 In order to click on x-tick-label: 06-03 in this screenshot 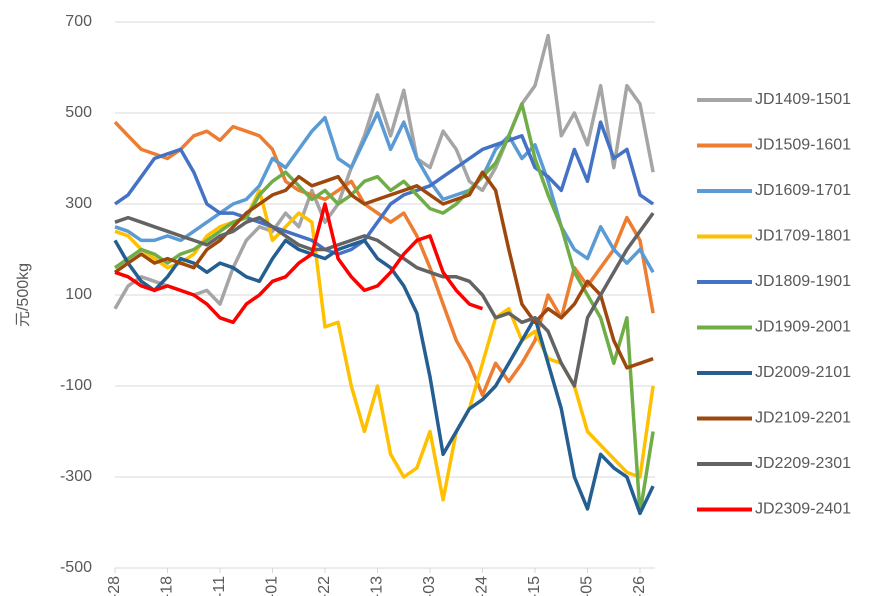, I will do `click(429, 586)`.